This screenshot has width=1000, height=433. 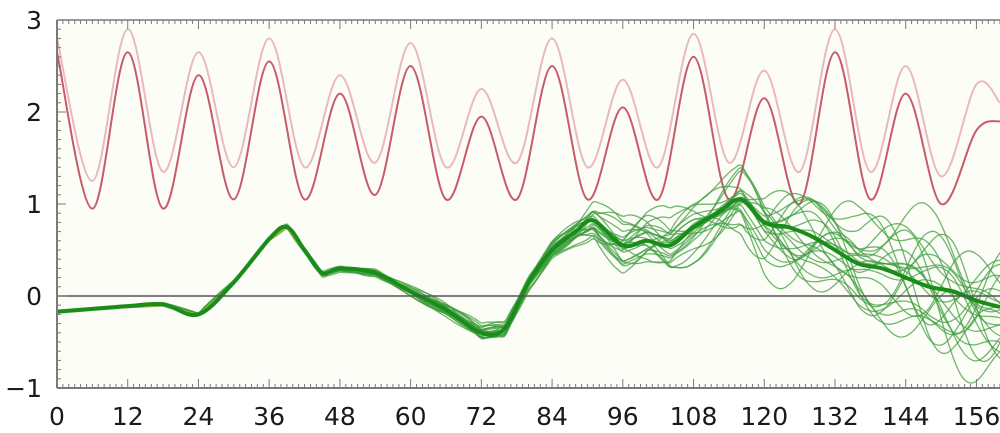 I want to click on y-tick-label: 3, so click(x=34, y=20).